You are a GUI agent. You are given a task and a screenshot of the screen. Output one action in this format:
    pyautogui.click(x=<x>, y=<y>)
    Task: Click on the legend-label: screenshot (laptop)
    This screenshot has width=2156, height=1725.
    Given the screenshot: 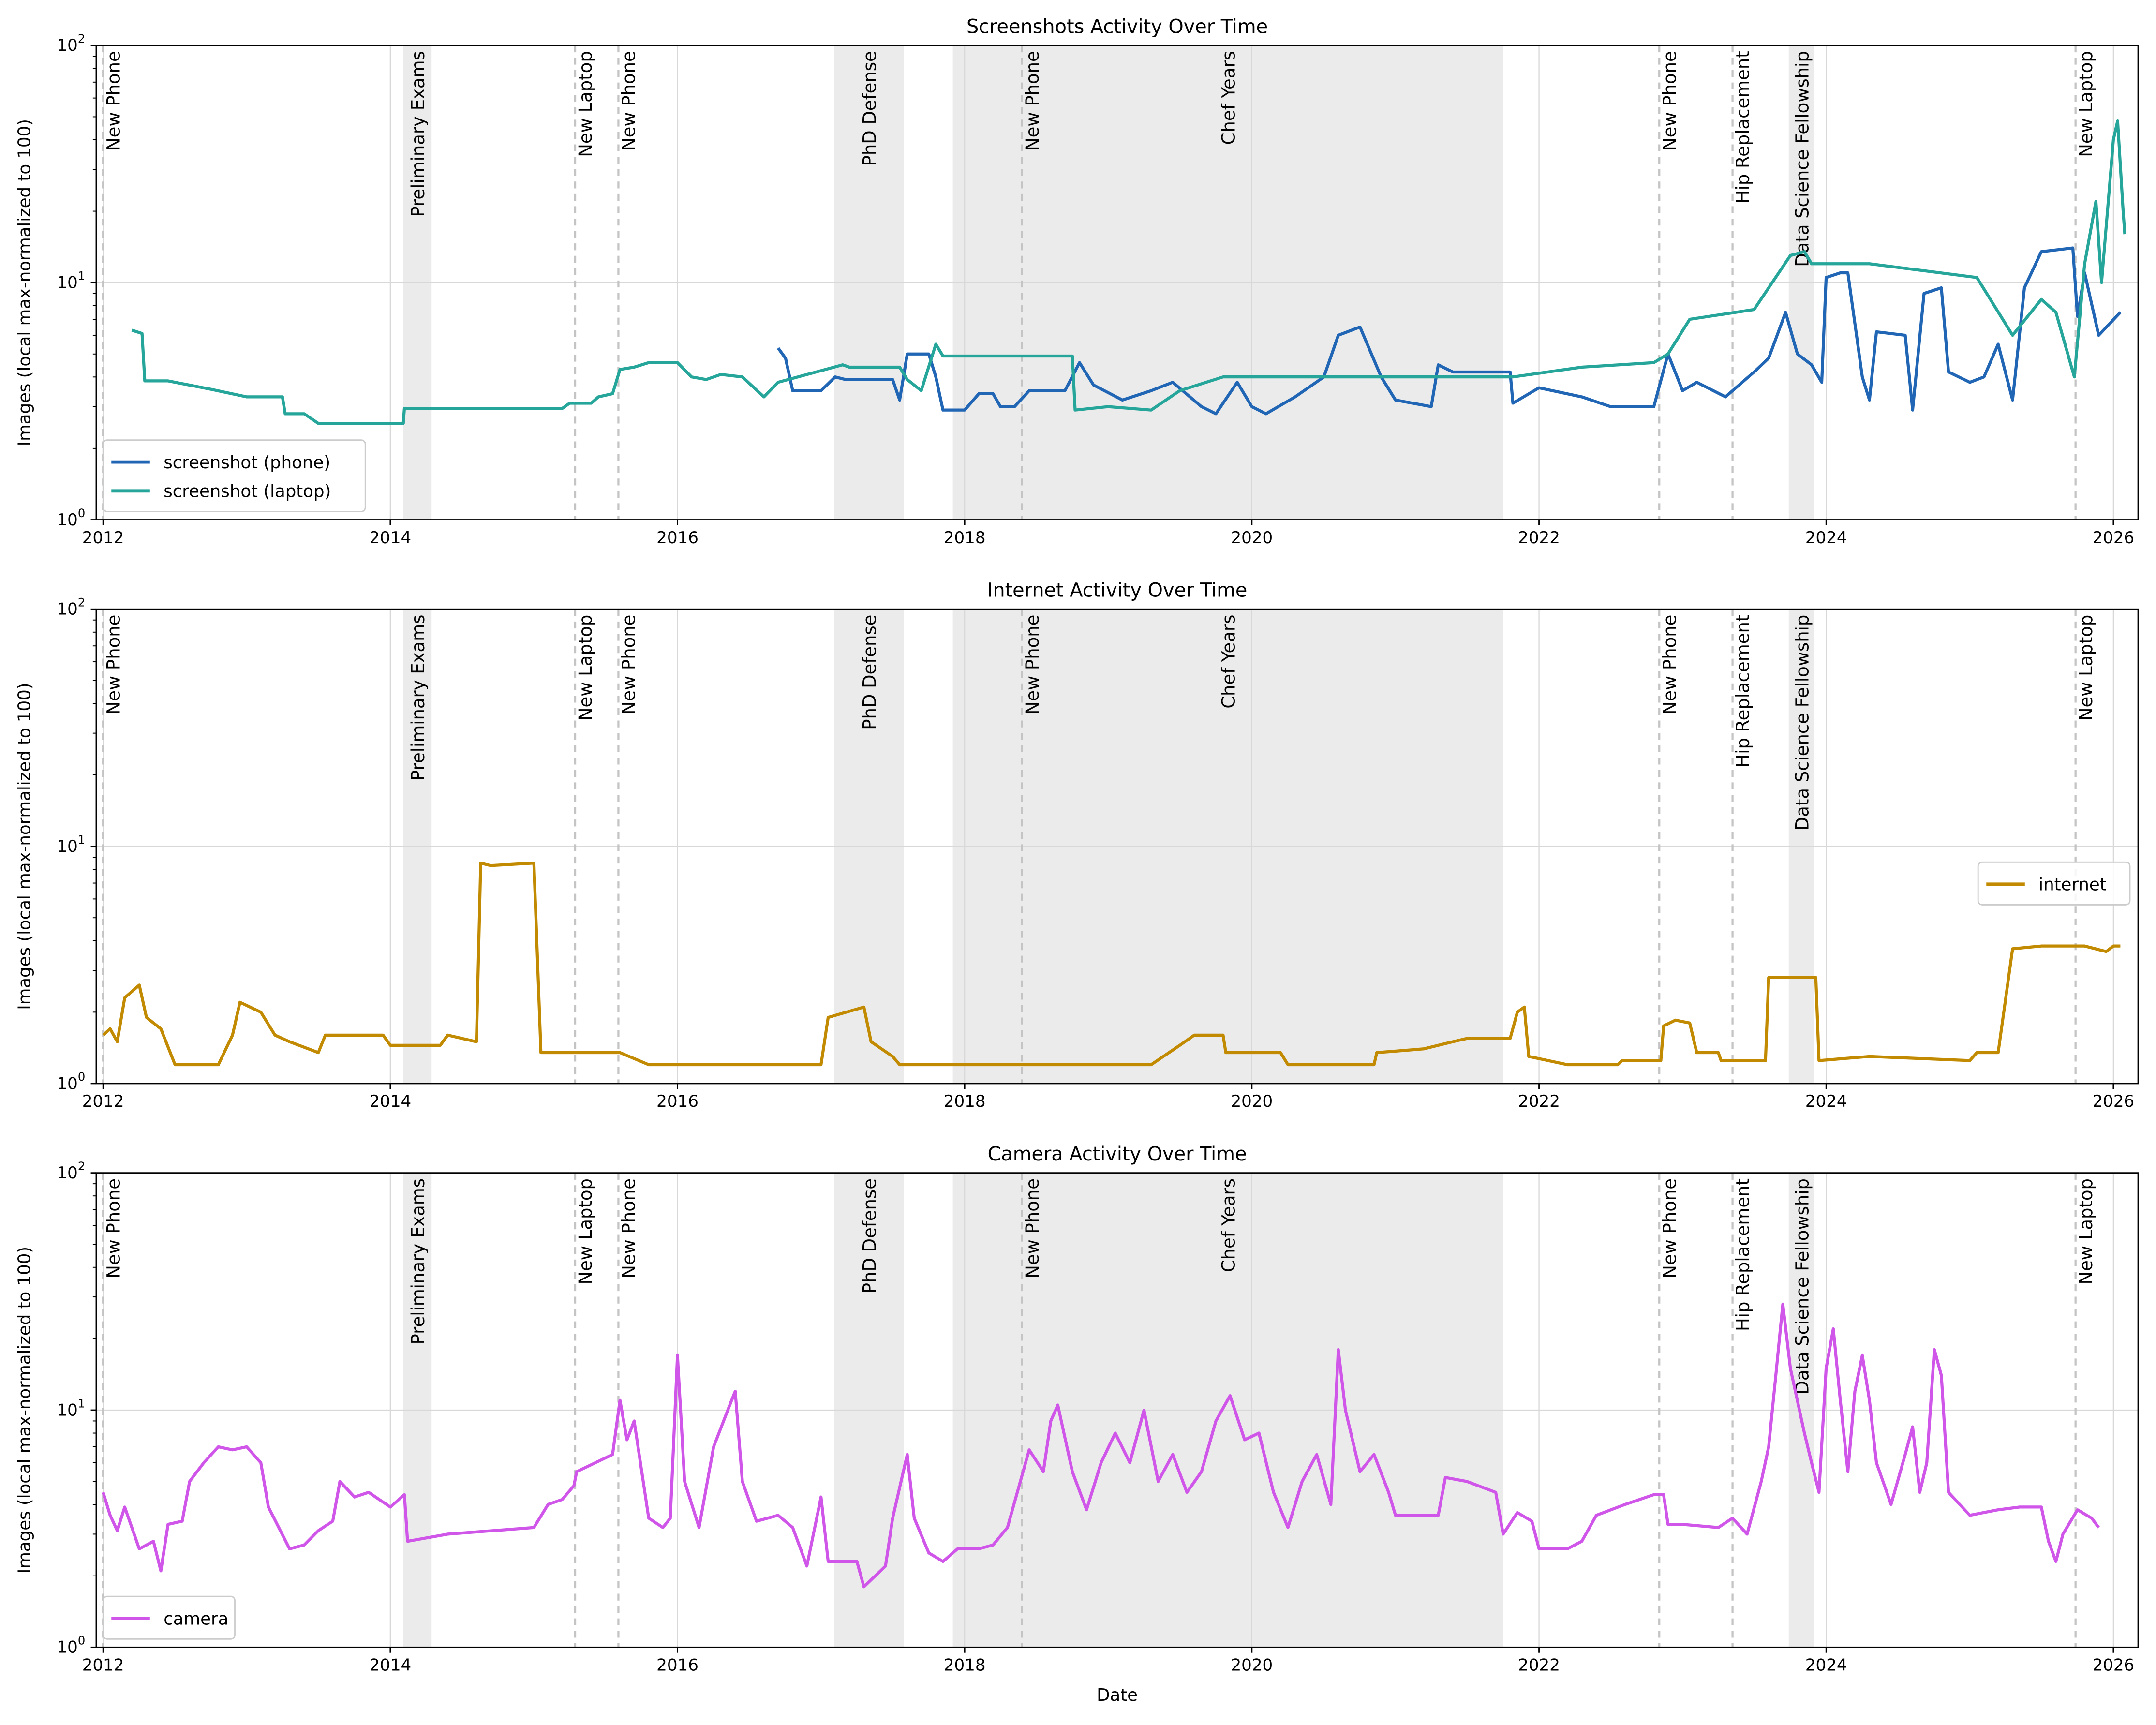 What is the action you would take?
    pyautogui.click(x=247, y=492)
    